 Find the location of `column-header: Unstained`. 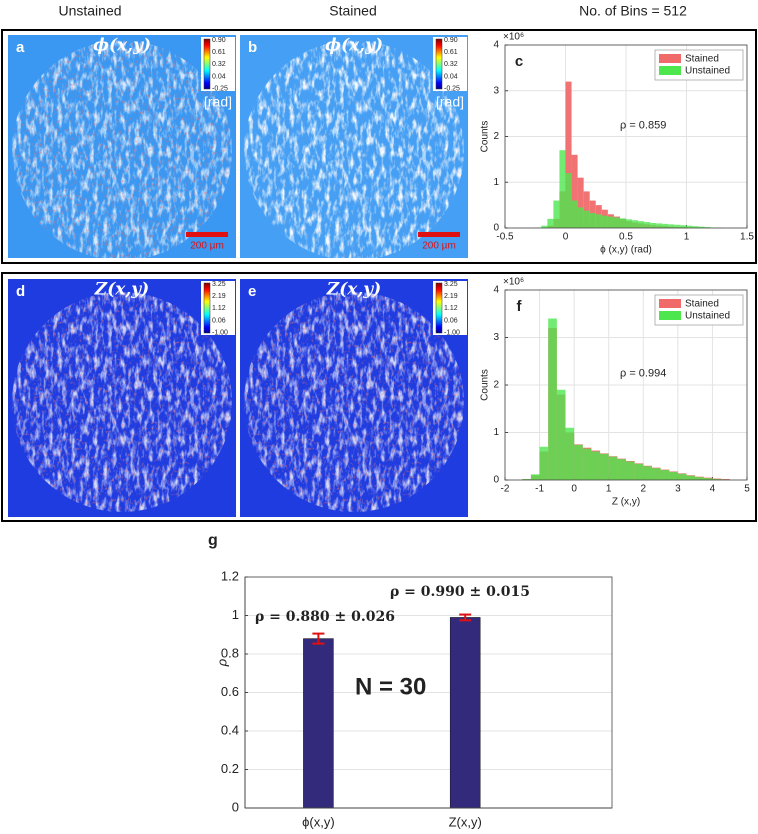

column-header: Unstained is located at coordinates (89, 11).